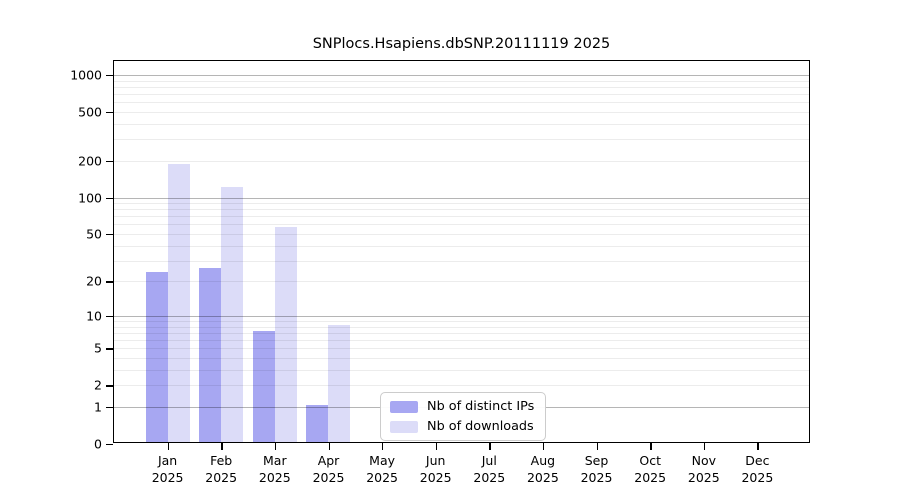 This screenshot has height=500, width=900. Describe the element at coordinates (275, 469) in the screenshot. I see `x-tick-label: Mar 2025` at that location.